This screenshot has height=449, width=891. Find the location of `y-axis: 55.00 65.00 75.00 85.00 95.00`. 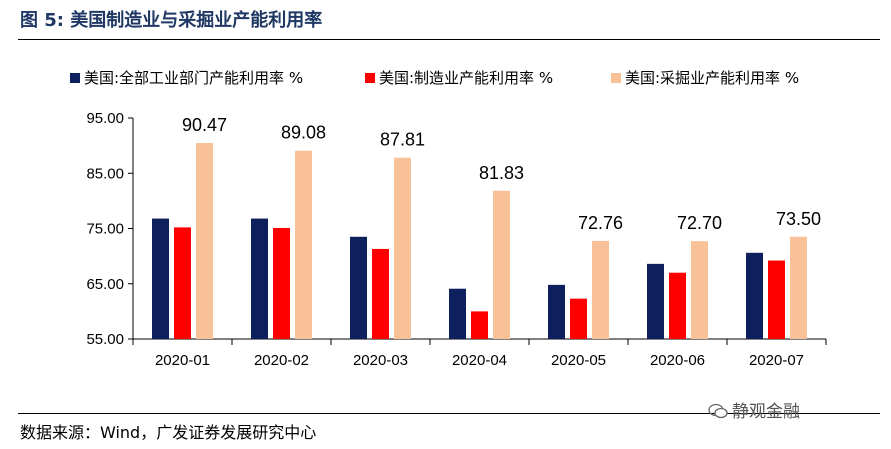

y-axis: 55.00 65.00 75.00 85.00 95.00 is located at coordinates (110, 229).